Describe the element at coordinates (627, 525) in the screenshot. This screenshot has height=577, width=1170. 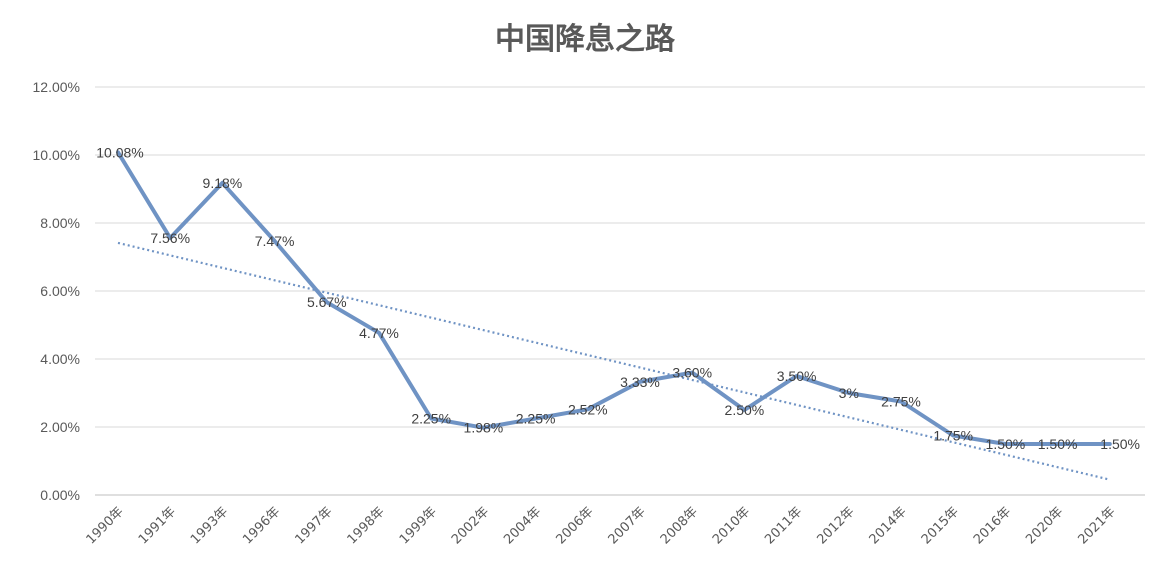
I see `x-tick-label: 2007年` at that location.